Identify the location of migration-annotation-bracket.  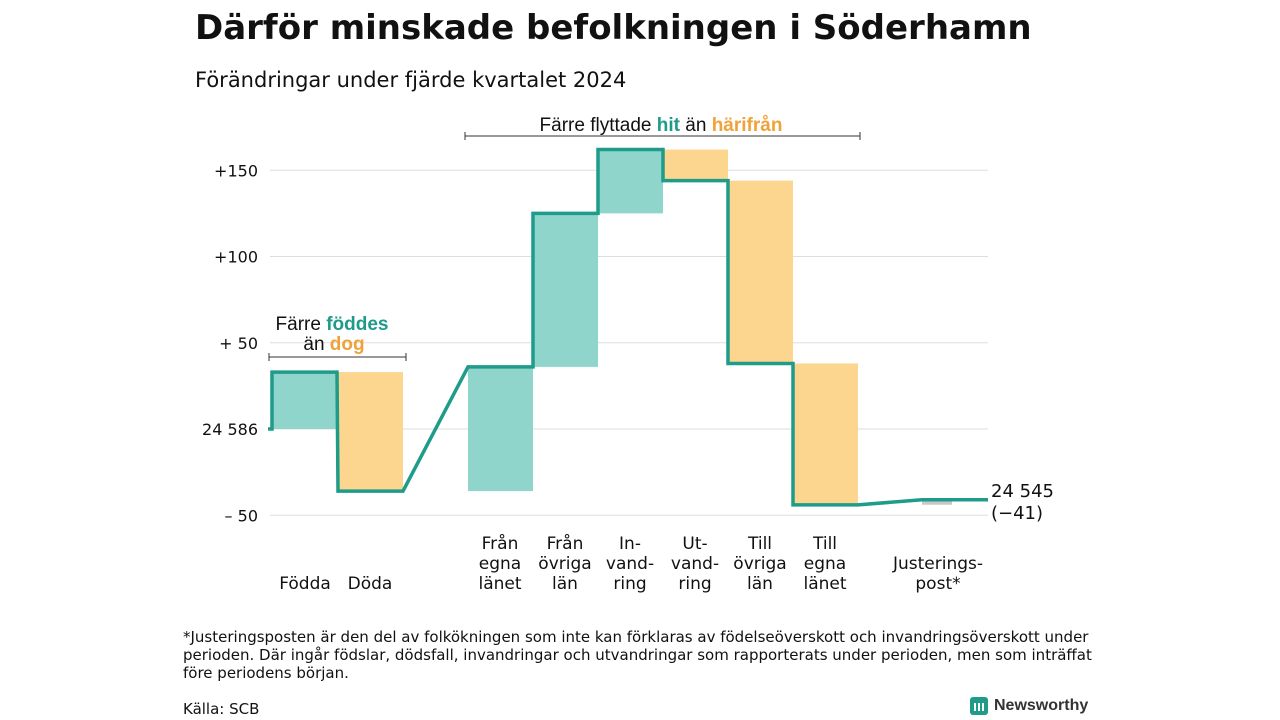
(662, 136).